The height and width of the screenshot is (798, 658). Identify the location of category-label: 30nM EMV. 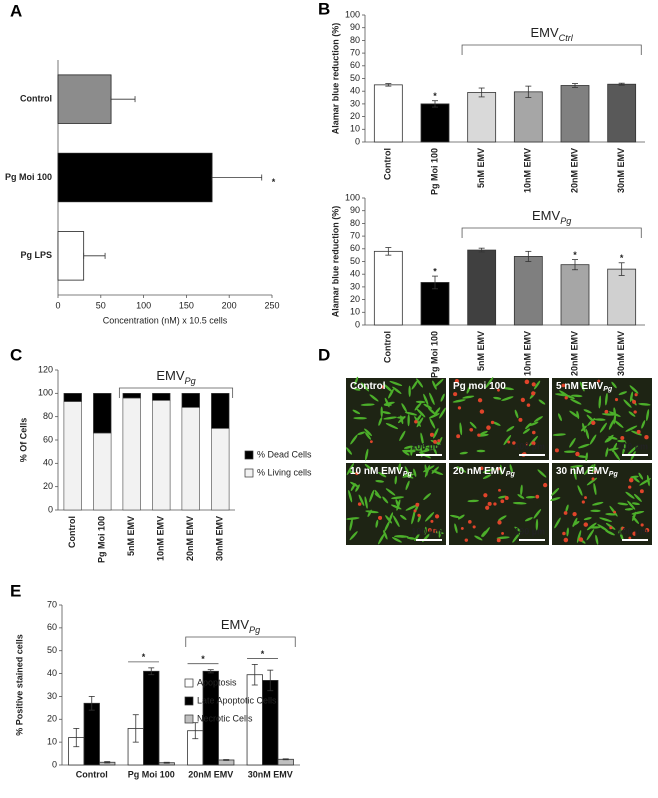
(621, 170).